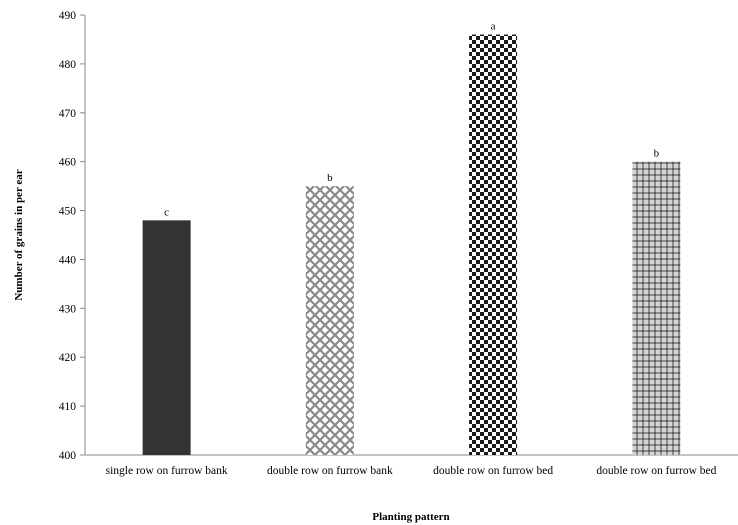  I want to click on y-axis-title: Number of grains in per ear, so click(19, 234).